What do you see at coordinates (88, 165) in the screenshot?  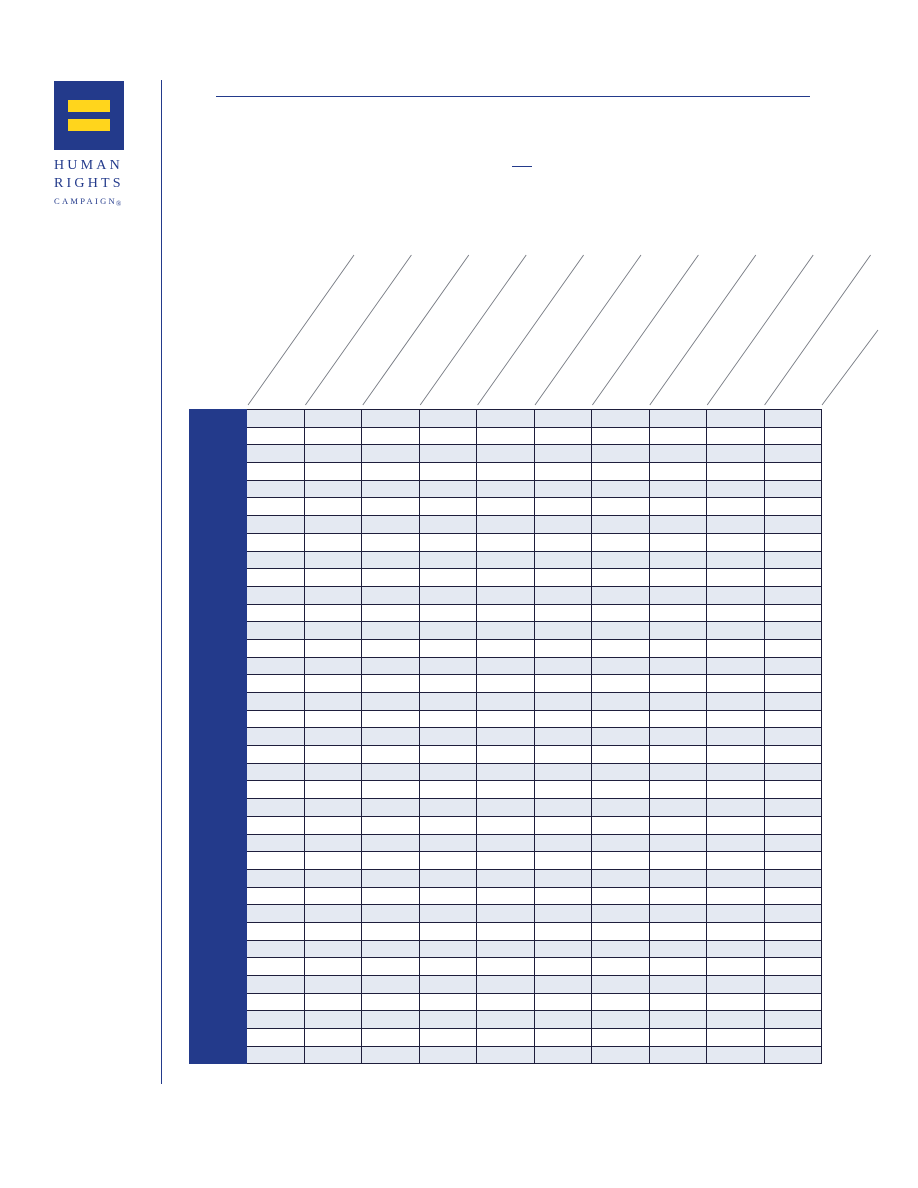 I see `wordmark-human: HUMAN` at bounding box center [88, 165].